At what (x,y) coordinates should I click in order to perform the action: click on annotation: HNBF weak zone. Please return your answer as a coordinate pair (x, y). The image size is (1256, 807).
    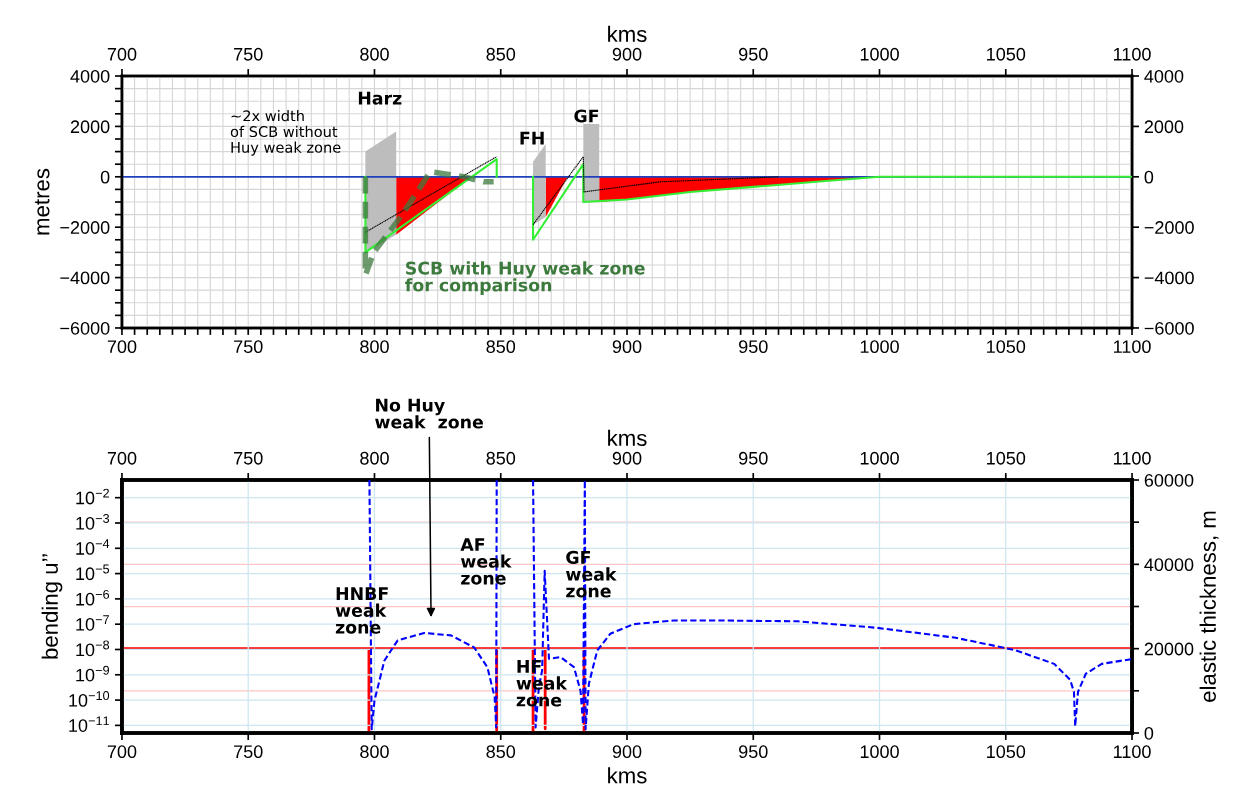
    Looking at the image, I should click on (361, 610).